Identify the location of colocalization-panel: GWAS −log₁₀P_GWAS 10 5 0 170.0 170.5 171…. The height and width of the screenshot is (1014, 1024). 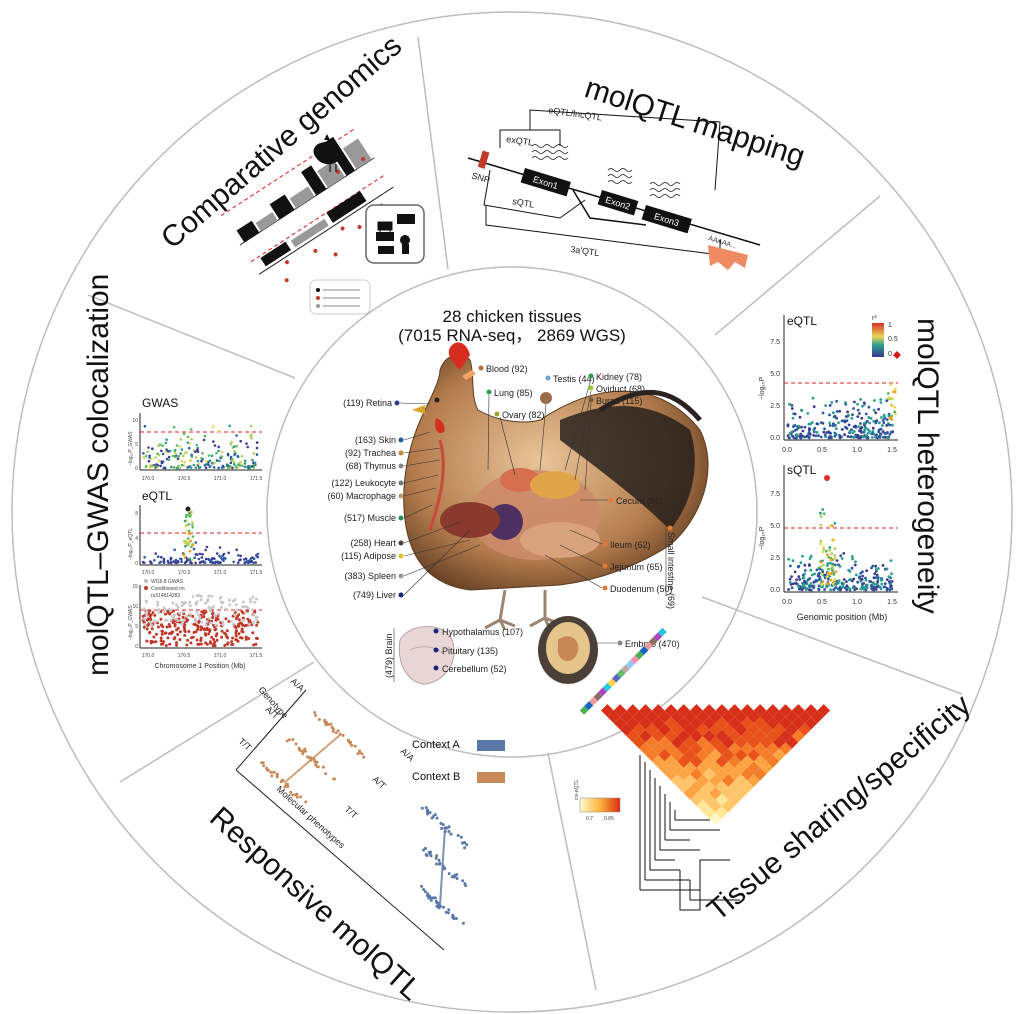
(195, 533).